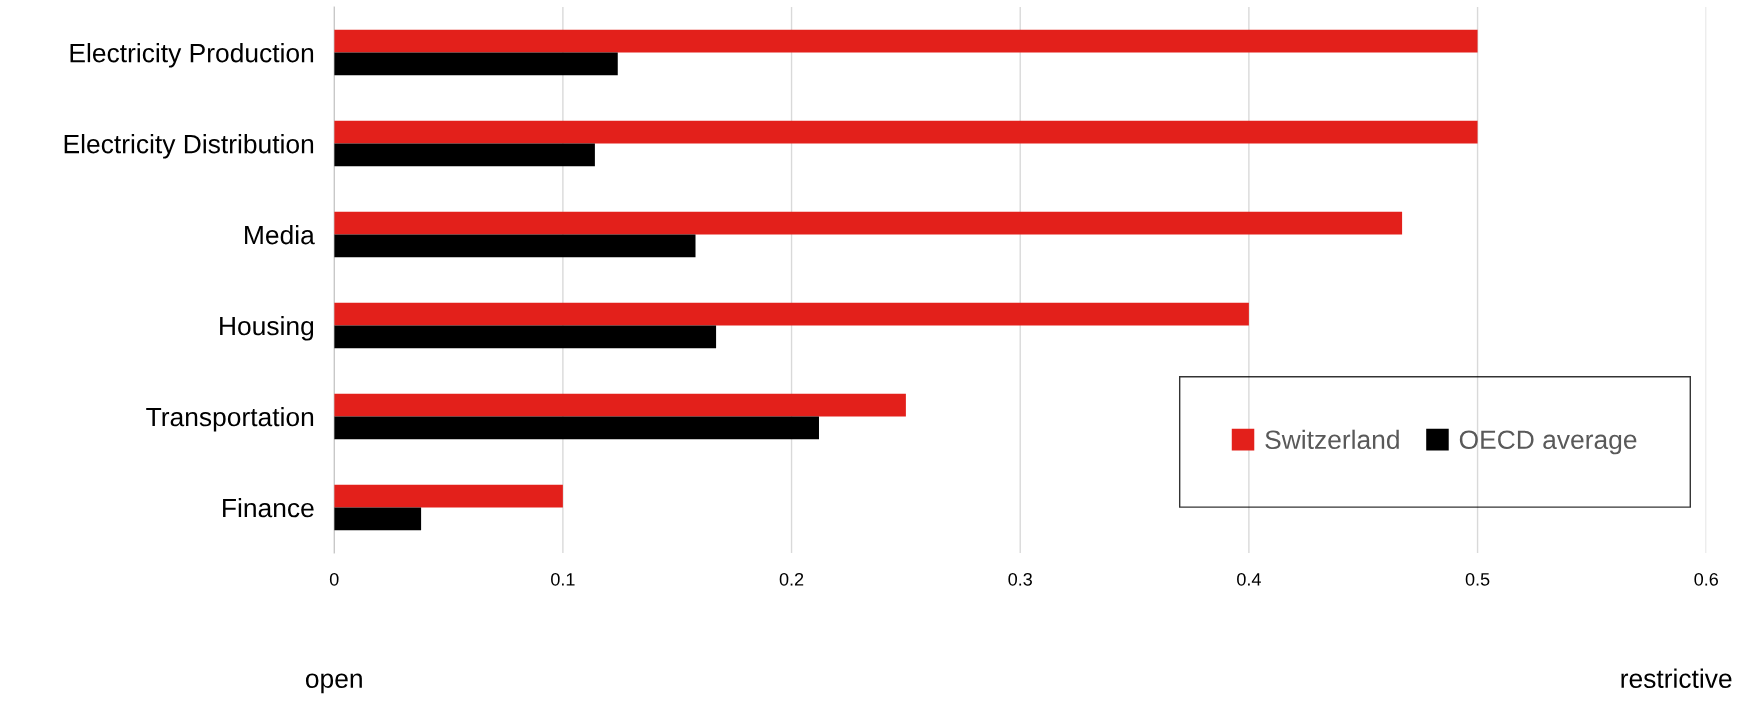 This screenshot has height=709, width=1759. What do you see at coordinates (1020, 579) in the screenshot?
I see `x-tick-label: 0.3` at bounding box center [1020, 579].